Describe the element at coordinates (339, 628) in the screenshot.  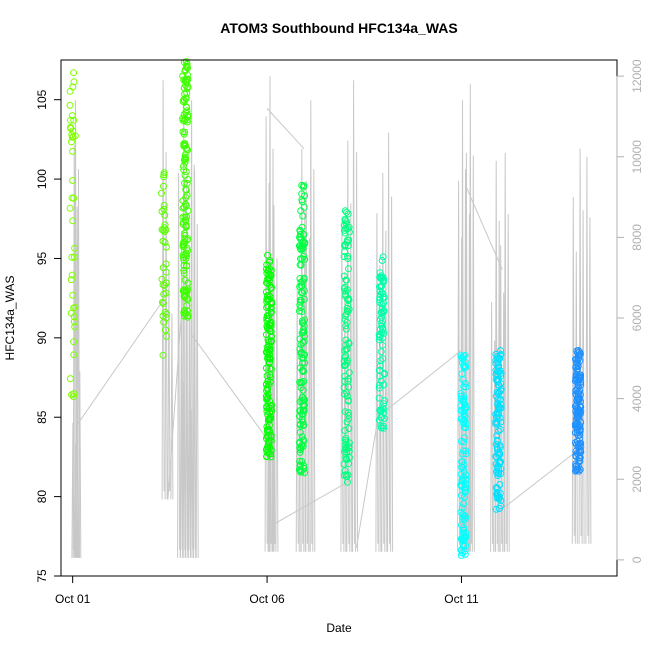
I see `x-axis-label: Date` at that location.